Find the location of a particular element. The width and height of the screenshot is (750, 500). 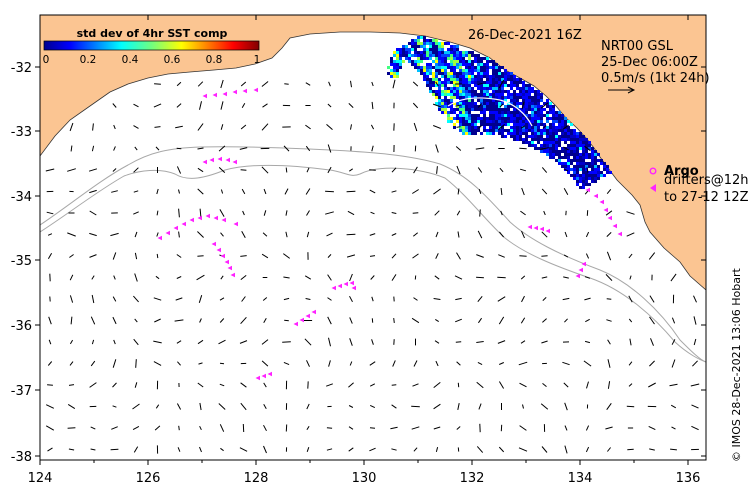

y-tick-label: -34 is located at coordinates (21, 197).